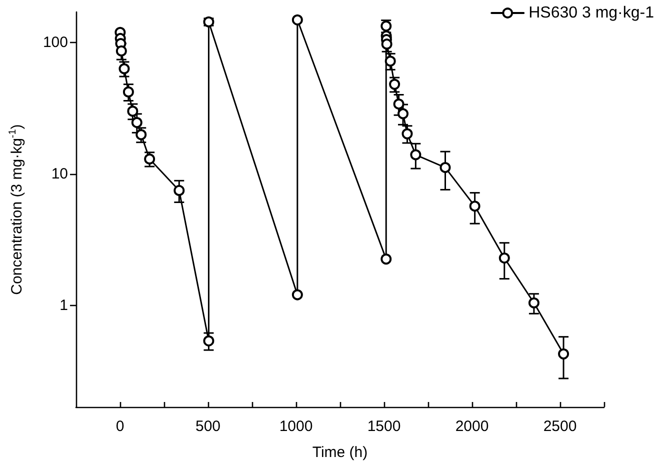  Describe the element at coordinates (17, 209) in the screenshot. I see `y-axis-title: Concentration (3 mg·kg-1)` at that location.